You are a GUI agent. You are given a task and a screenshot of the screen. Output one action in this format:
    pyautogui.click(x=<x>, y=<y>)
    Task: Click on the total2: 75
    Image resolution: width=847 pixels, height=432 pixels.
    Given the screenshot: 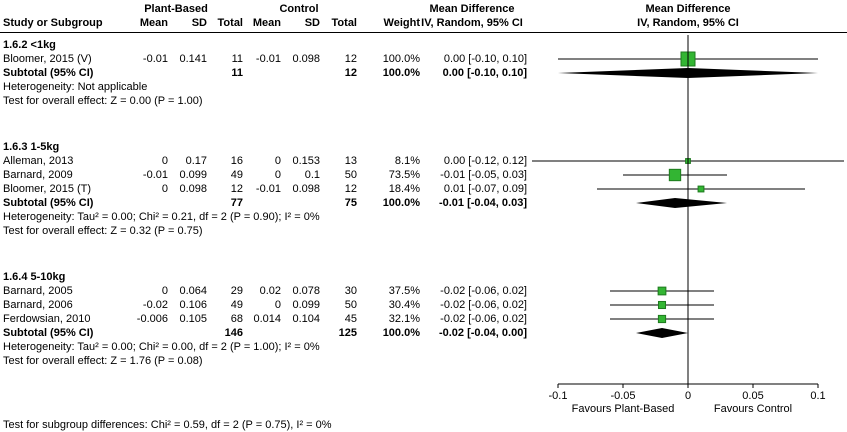 What is the action you would take?
    pyautogui.click(x=350, y=203)
    